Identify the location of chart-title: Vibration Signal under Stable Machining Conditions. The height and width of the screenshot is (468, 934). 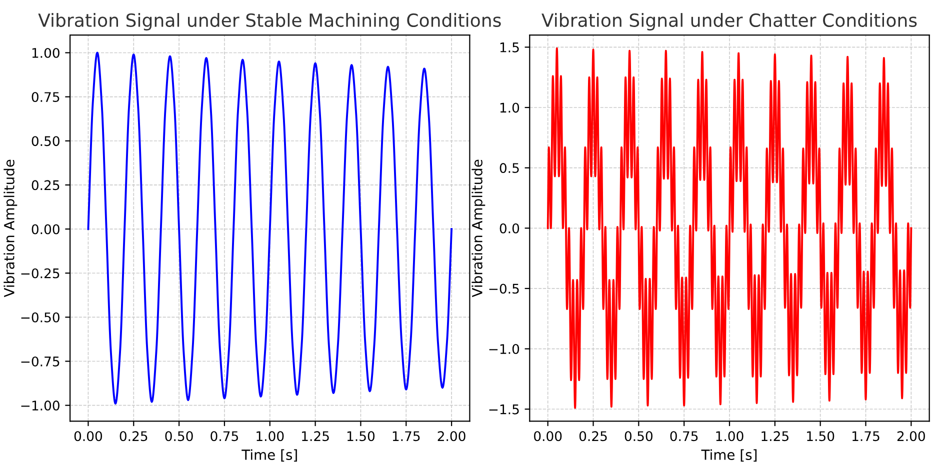
(269, 22).